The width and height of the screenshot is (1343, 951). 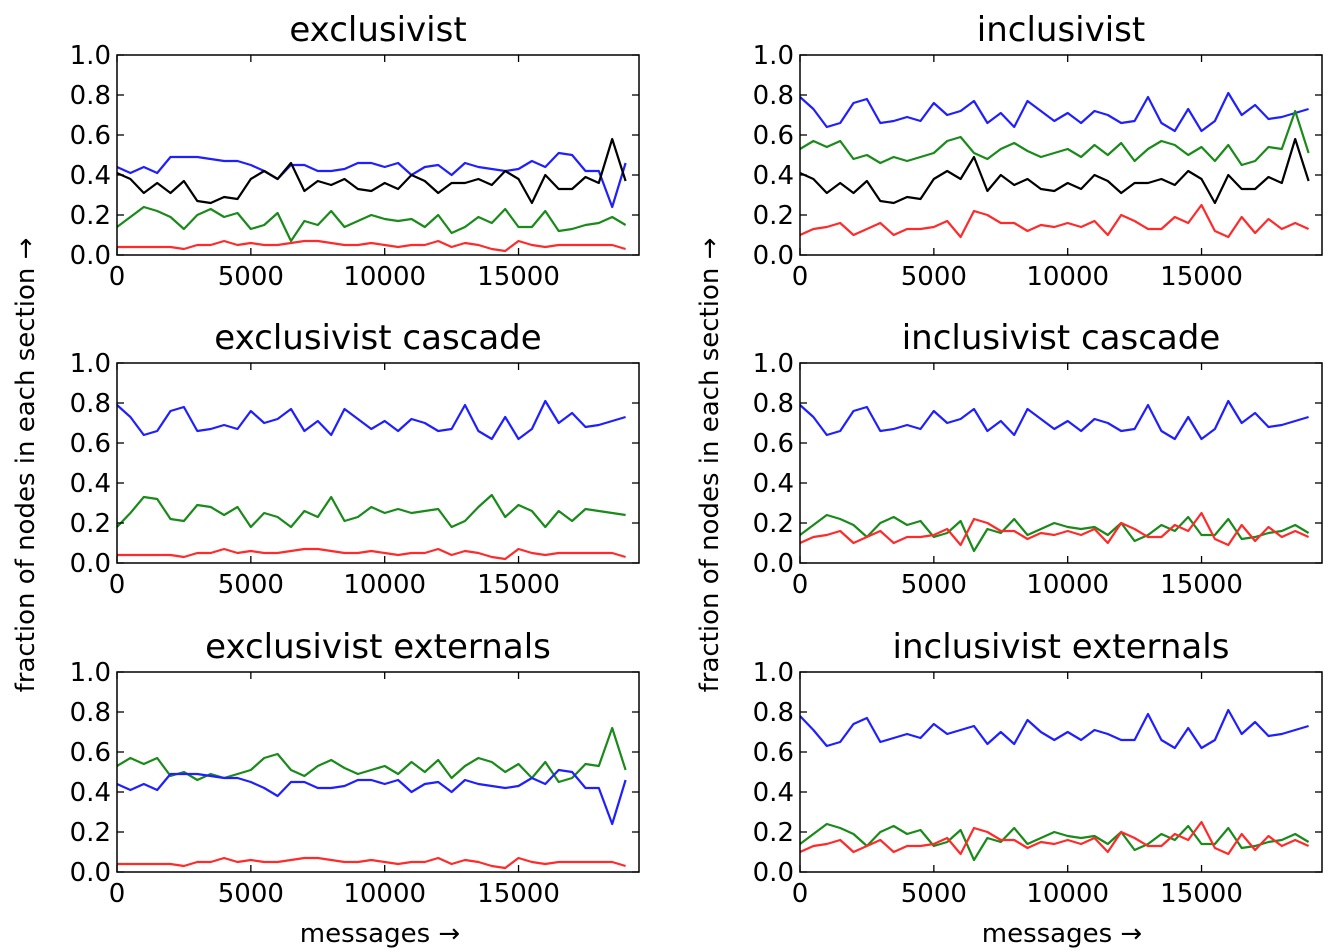 I want to click on subplot-title: inclusivist, so click(x=1061, y=30).